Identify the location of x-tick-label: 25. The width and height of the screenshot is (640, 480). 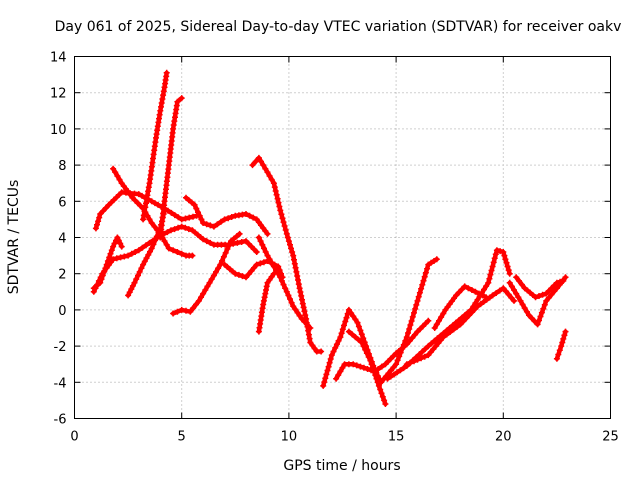
(610, 437).